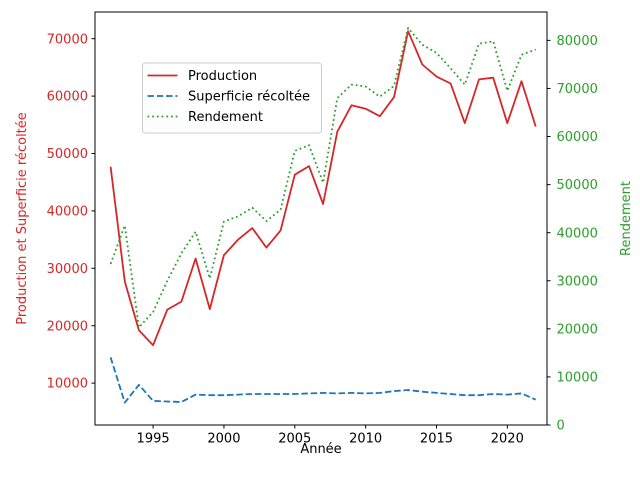 The height and width of the screenshot is (484, 640). What do you see at coordinates (436, 439) in the screenshot?
I see `x-axis-tick-label: 2015` at bounding box center [436, 439].